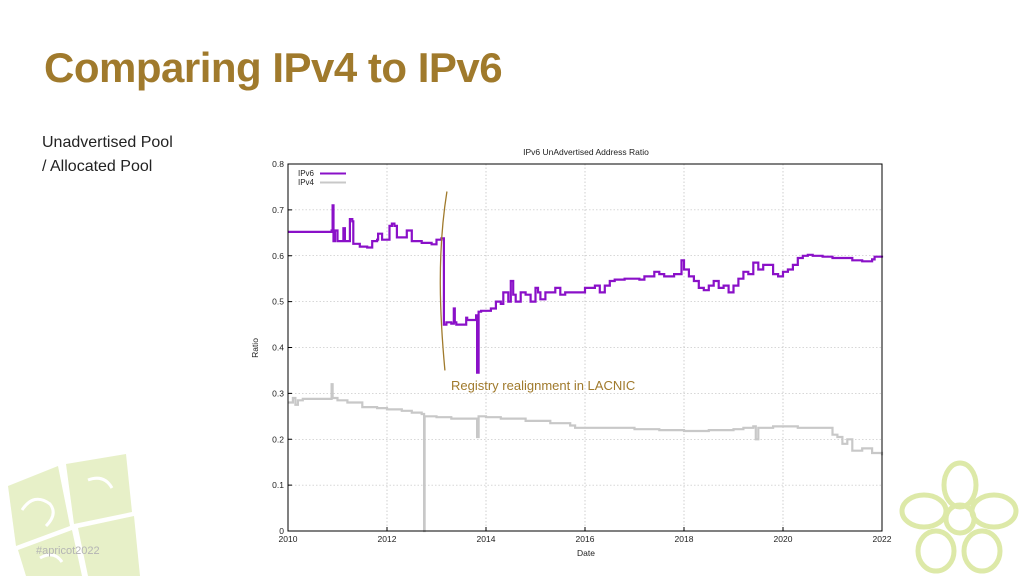 The image size is (1024, 576). What do you see at coordinates (278, 485) in the screenshot?
I see `y-tick-label: 0.1` at bounding box center [278, 485].